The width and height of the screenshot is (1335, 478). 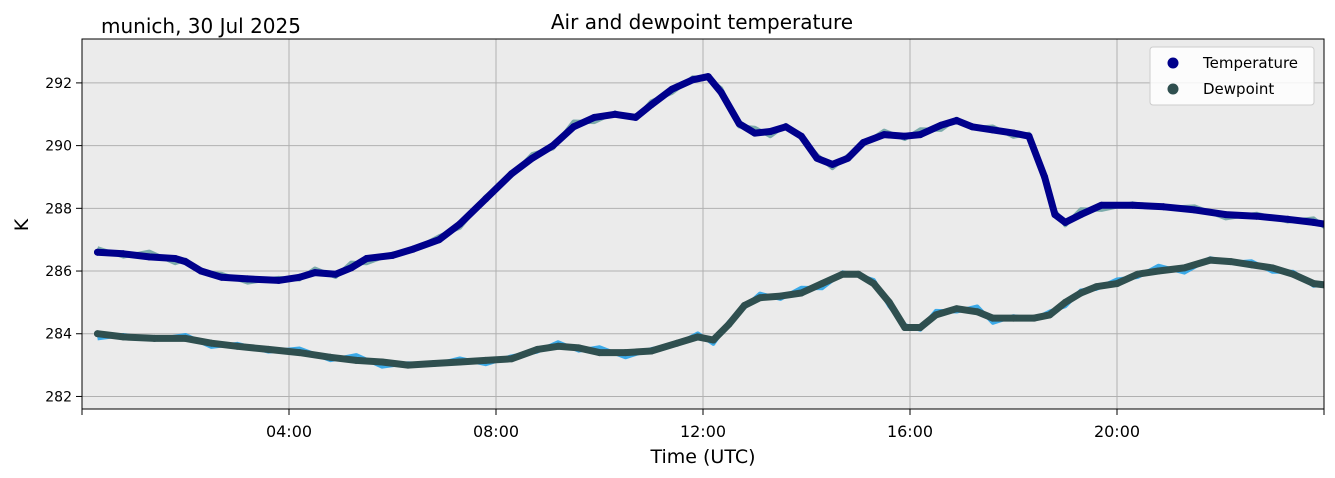 I want to click on y-tick-label: 292, so click(x=58, y=84).